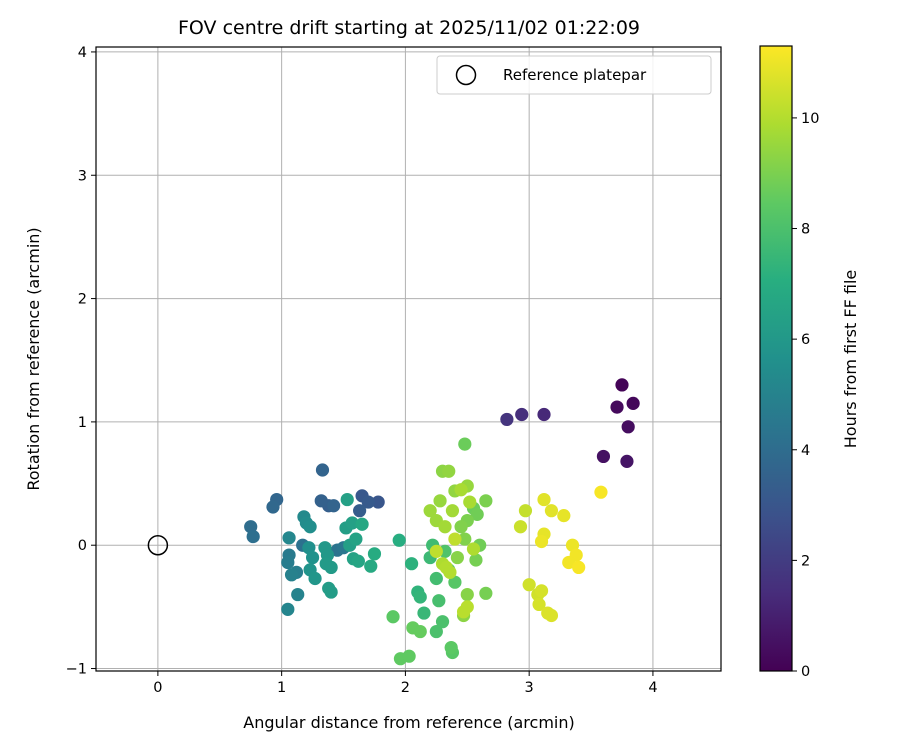 This screenshot has width=900, height=750. I want to click on y-tick-label: 2, so click(82, 300).